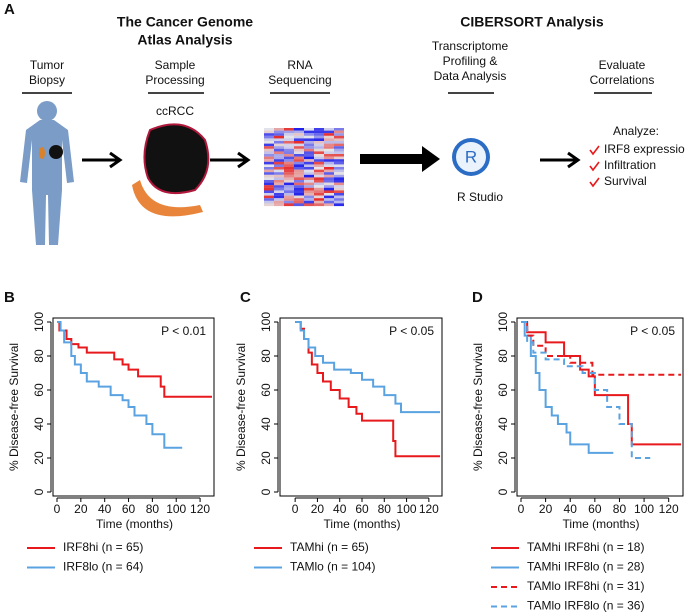 The image size is (685, 612). Describe the element at coordinates (9, 297) in the screenshot. I see `panel-label: B` at that location.